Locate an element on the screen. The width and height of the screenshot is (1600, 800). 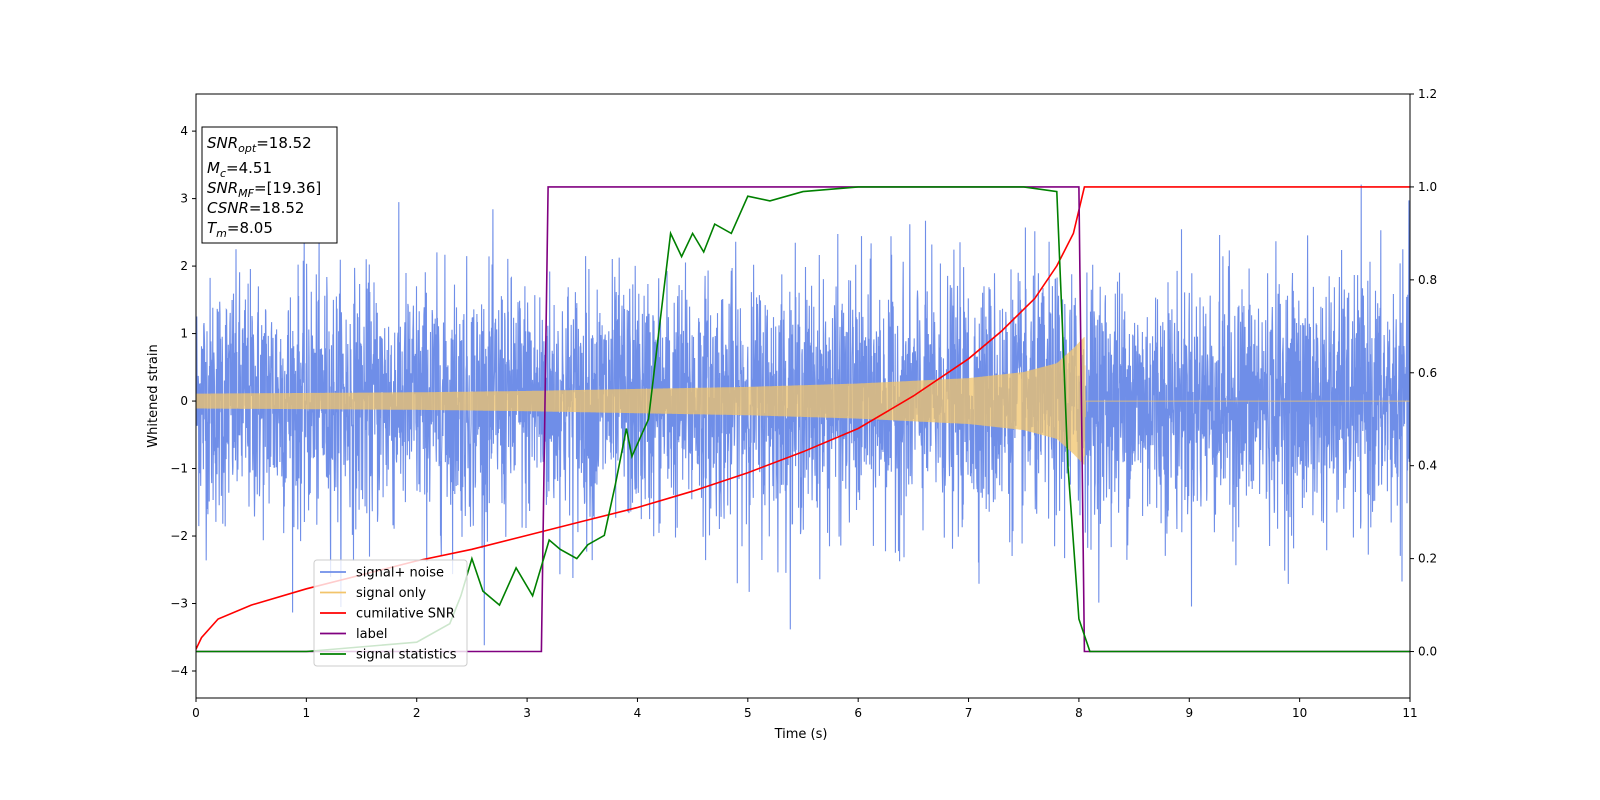
y-tick-label: 3 is located at coordinates (184, 199).